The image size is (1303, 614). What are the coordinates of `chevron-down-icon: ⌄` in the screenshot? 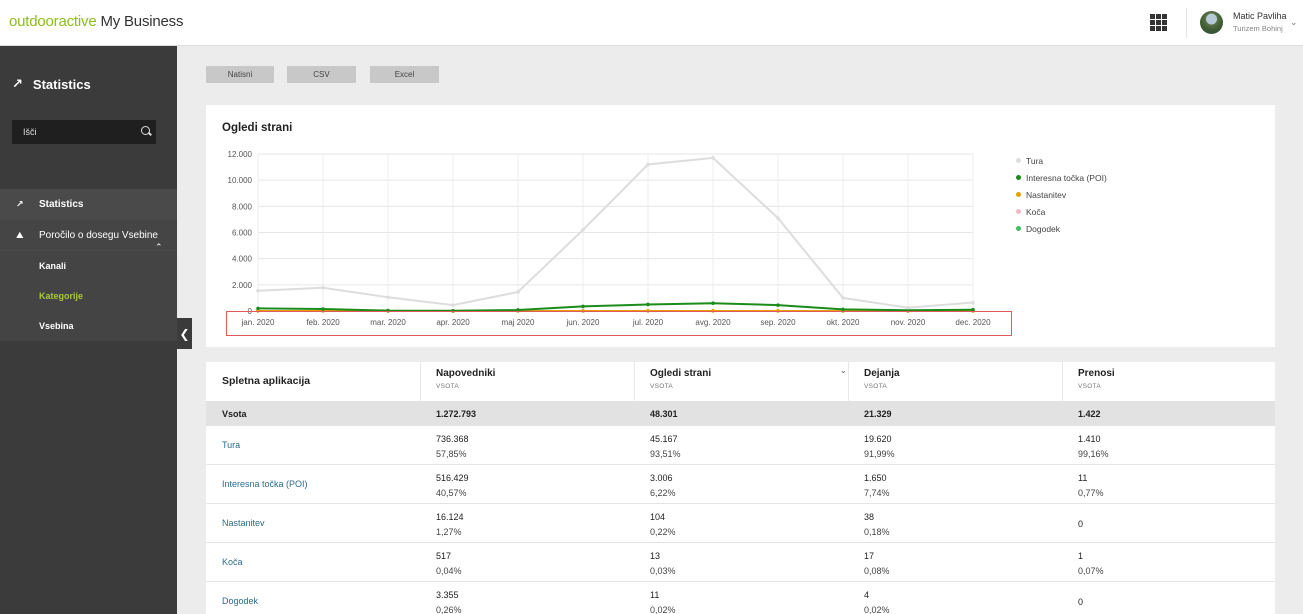 It's located at (1294, 22).